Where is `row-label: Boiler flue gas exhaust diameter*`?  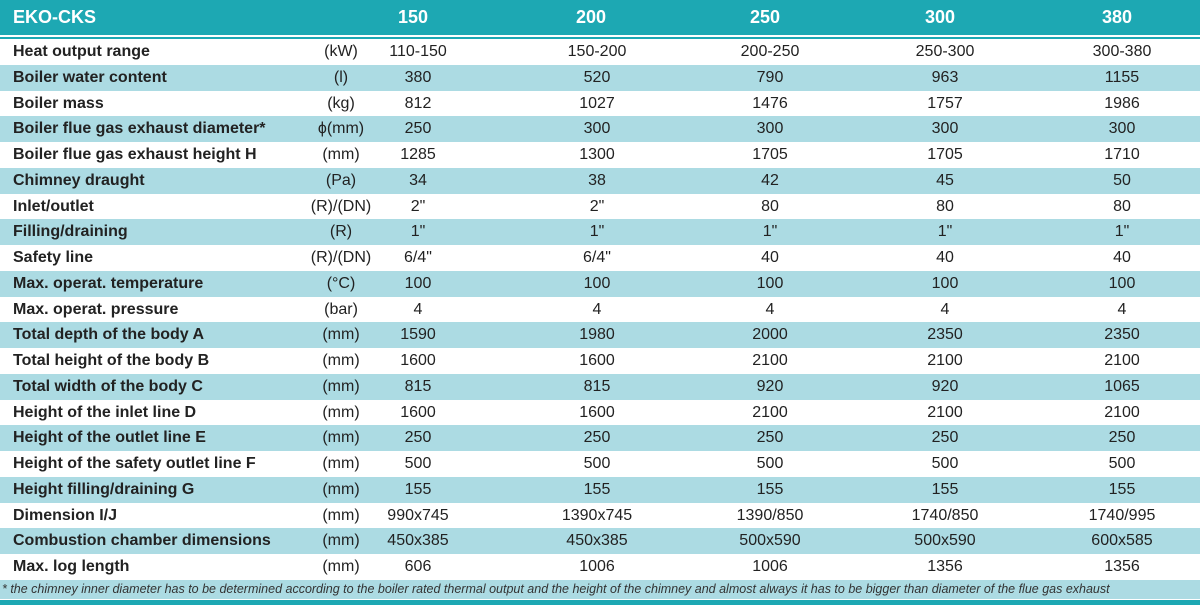 row-label: Boiler flue gas exhaust diameter* is located at coordinates (139, 129).